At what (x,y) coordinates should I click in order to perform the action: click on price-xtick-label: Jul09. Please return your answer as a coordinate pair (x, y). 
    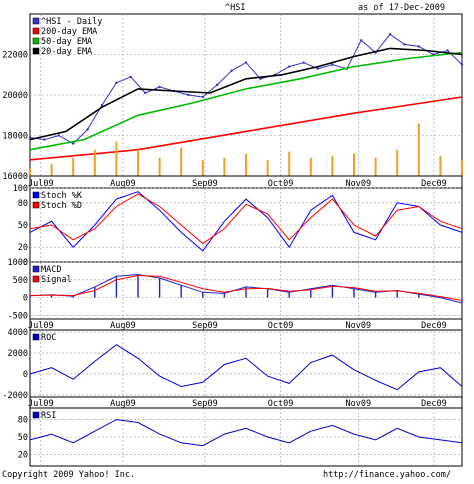
    Looking at the image, I should click on (41, 184).